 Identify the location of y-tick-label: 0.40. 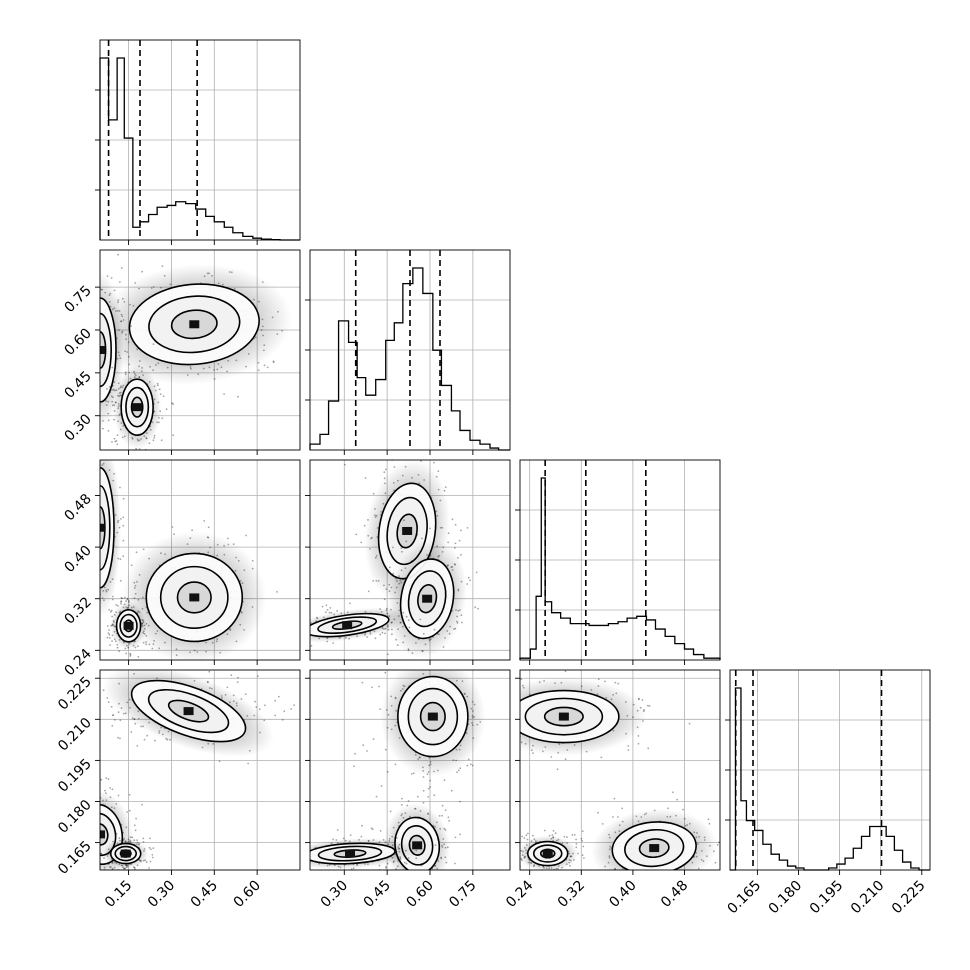
(77, 559).